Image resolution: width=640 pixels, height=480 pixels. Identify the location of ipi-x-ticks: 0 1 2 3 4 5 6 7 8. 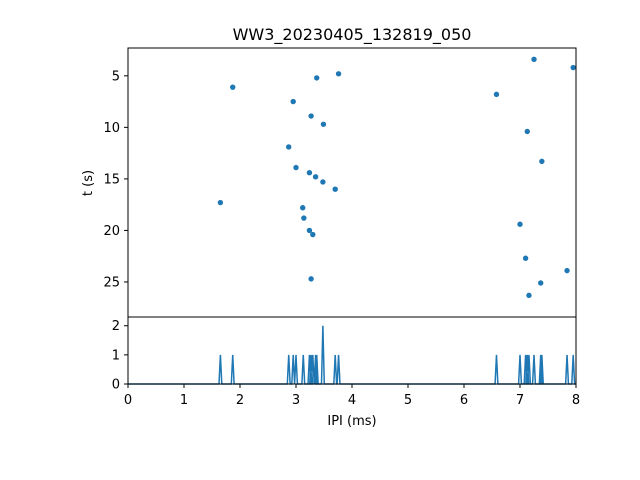
(352, 396).